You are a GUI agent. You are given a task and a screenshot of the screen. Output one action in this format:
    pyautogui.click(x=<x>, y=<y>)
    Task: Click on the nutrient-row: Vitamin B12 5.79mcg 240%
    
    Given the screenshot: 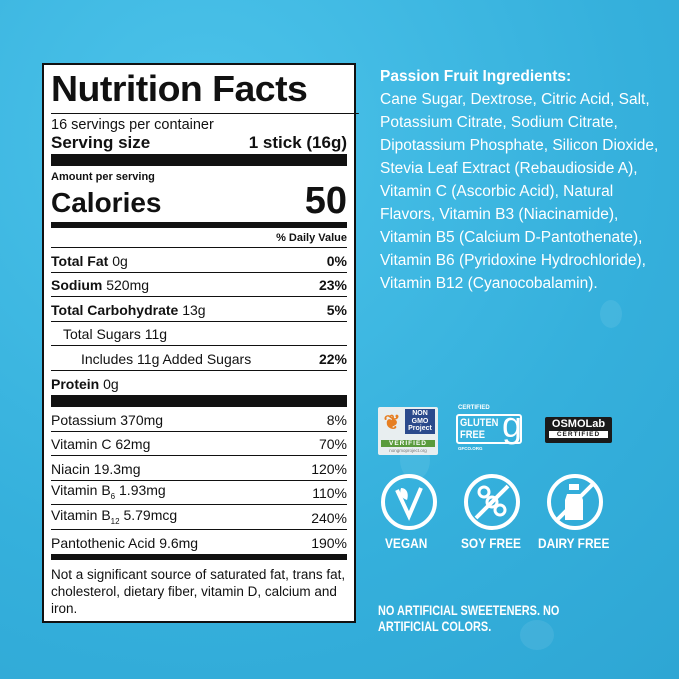 What is the action you would take?
    pyautogui.click(x=199, y=517)
    